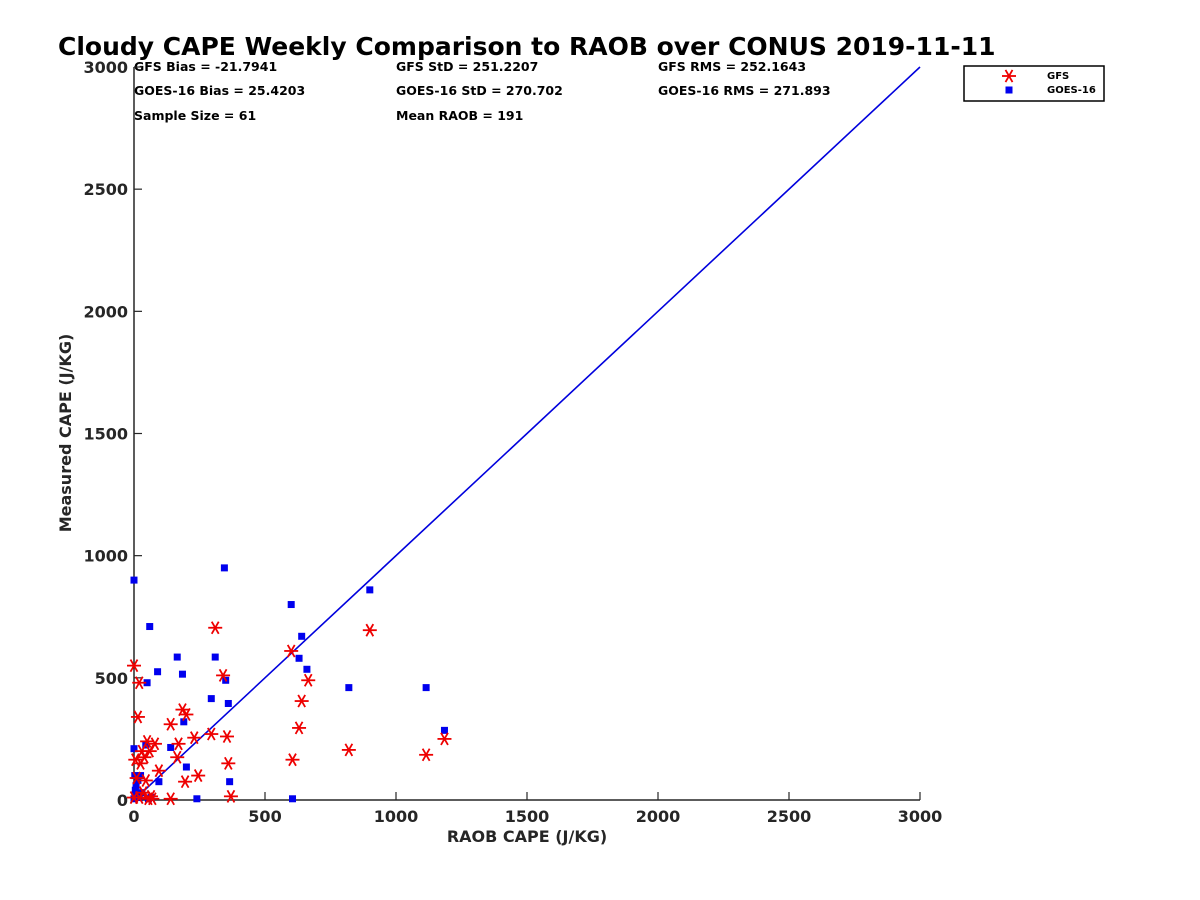  I want to click on gfs-rms-stat: GFS RMS = 252.1643, so click(732, 66).